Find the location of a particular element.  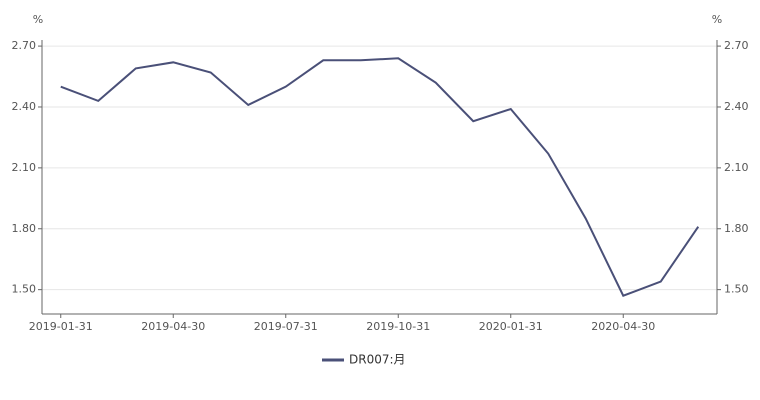

y-tick-label: 2.40 is located at coordinates (24, 106).